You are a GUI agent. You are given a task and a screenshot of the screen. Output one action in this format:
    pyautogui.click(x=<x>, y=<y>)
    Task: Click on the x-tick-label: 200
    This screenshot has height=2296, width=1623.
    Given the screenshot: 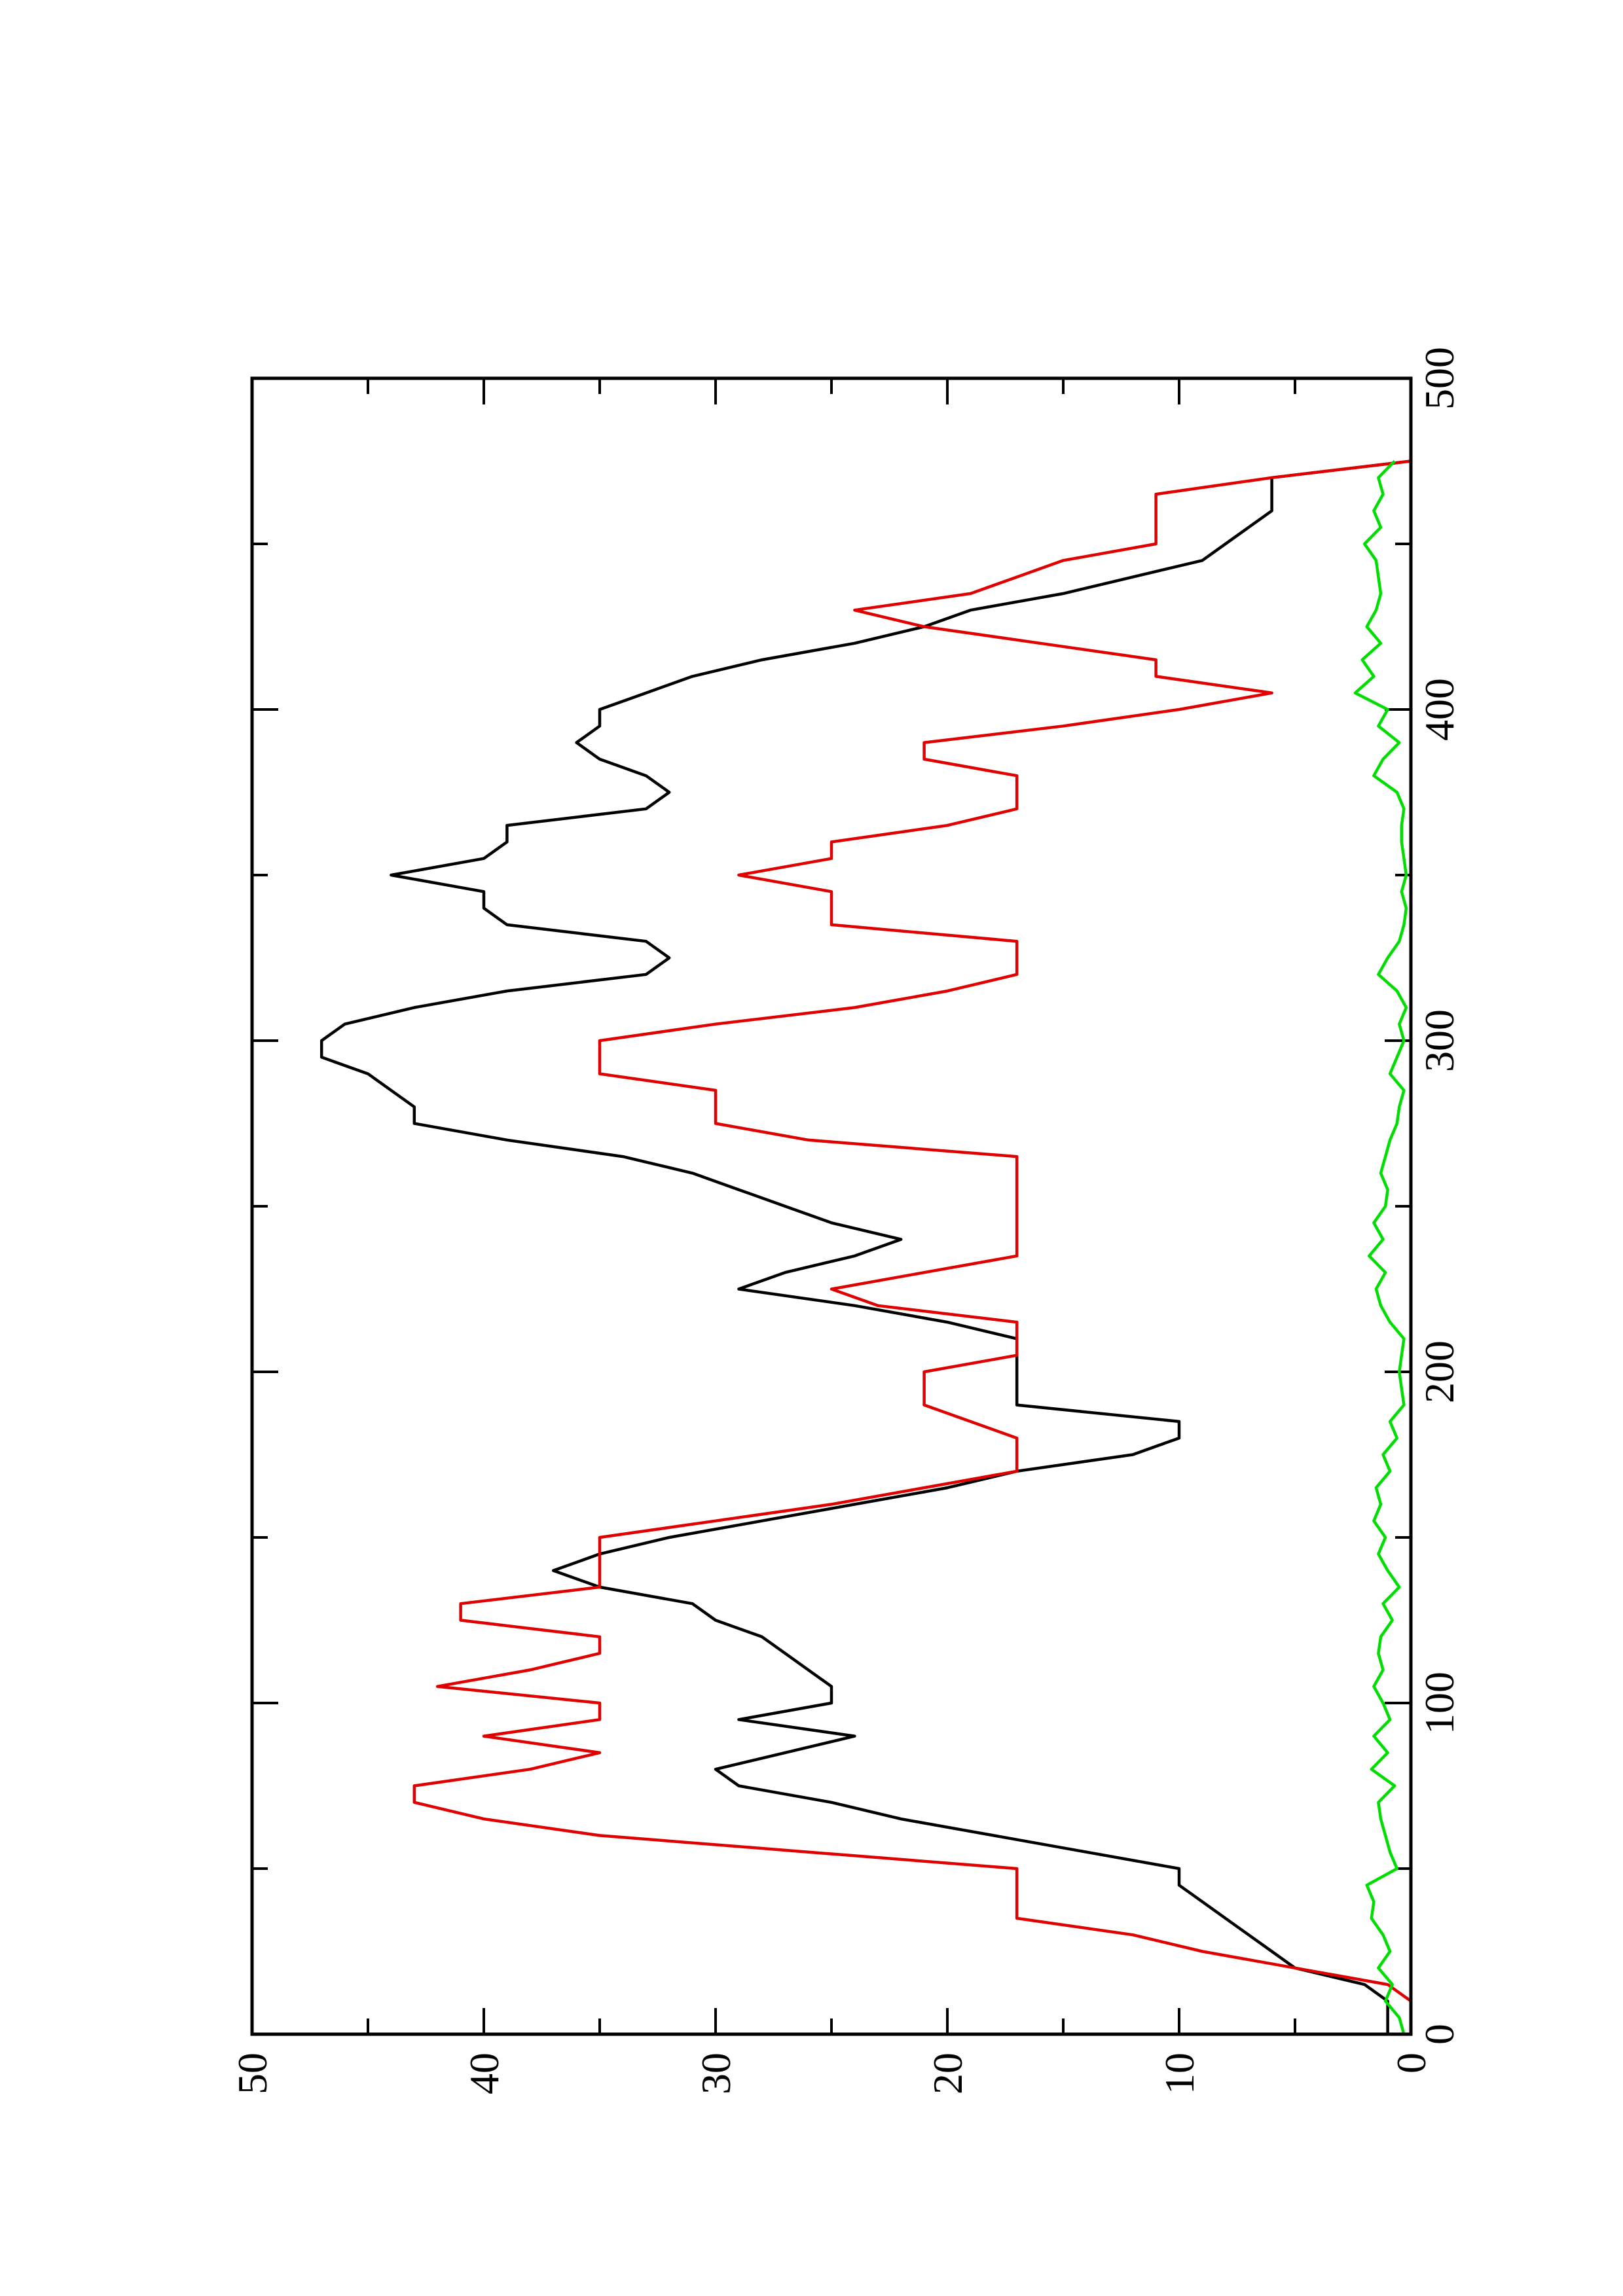 What is the action you would take?
    pyautogui.click(x=1439, y=1372)
    